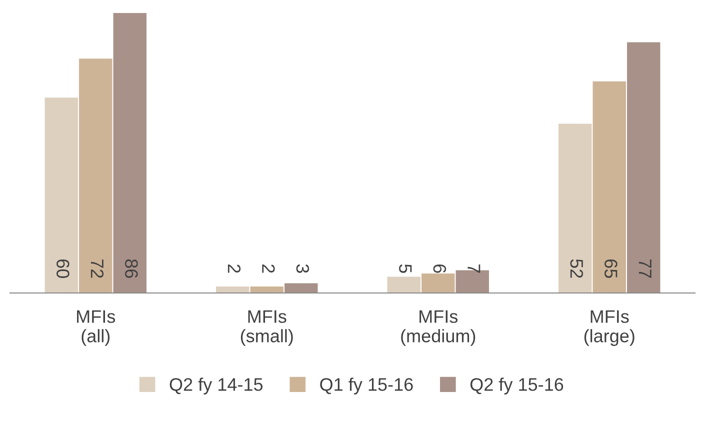 The height and width of the screenshot is (430, 704). What do you see at coordinates (303, 268) in the screenshot?
I see `data-label: 3` at bounding box center [303, 268].